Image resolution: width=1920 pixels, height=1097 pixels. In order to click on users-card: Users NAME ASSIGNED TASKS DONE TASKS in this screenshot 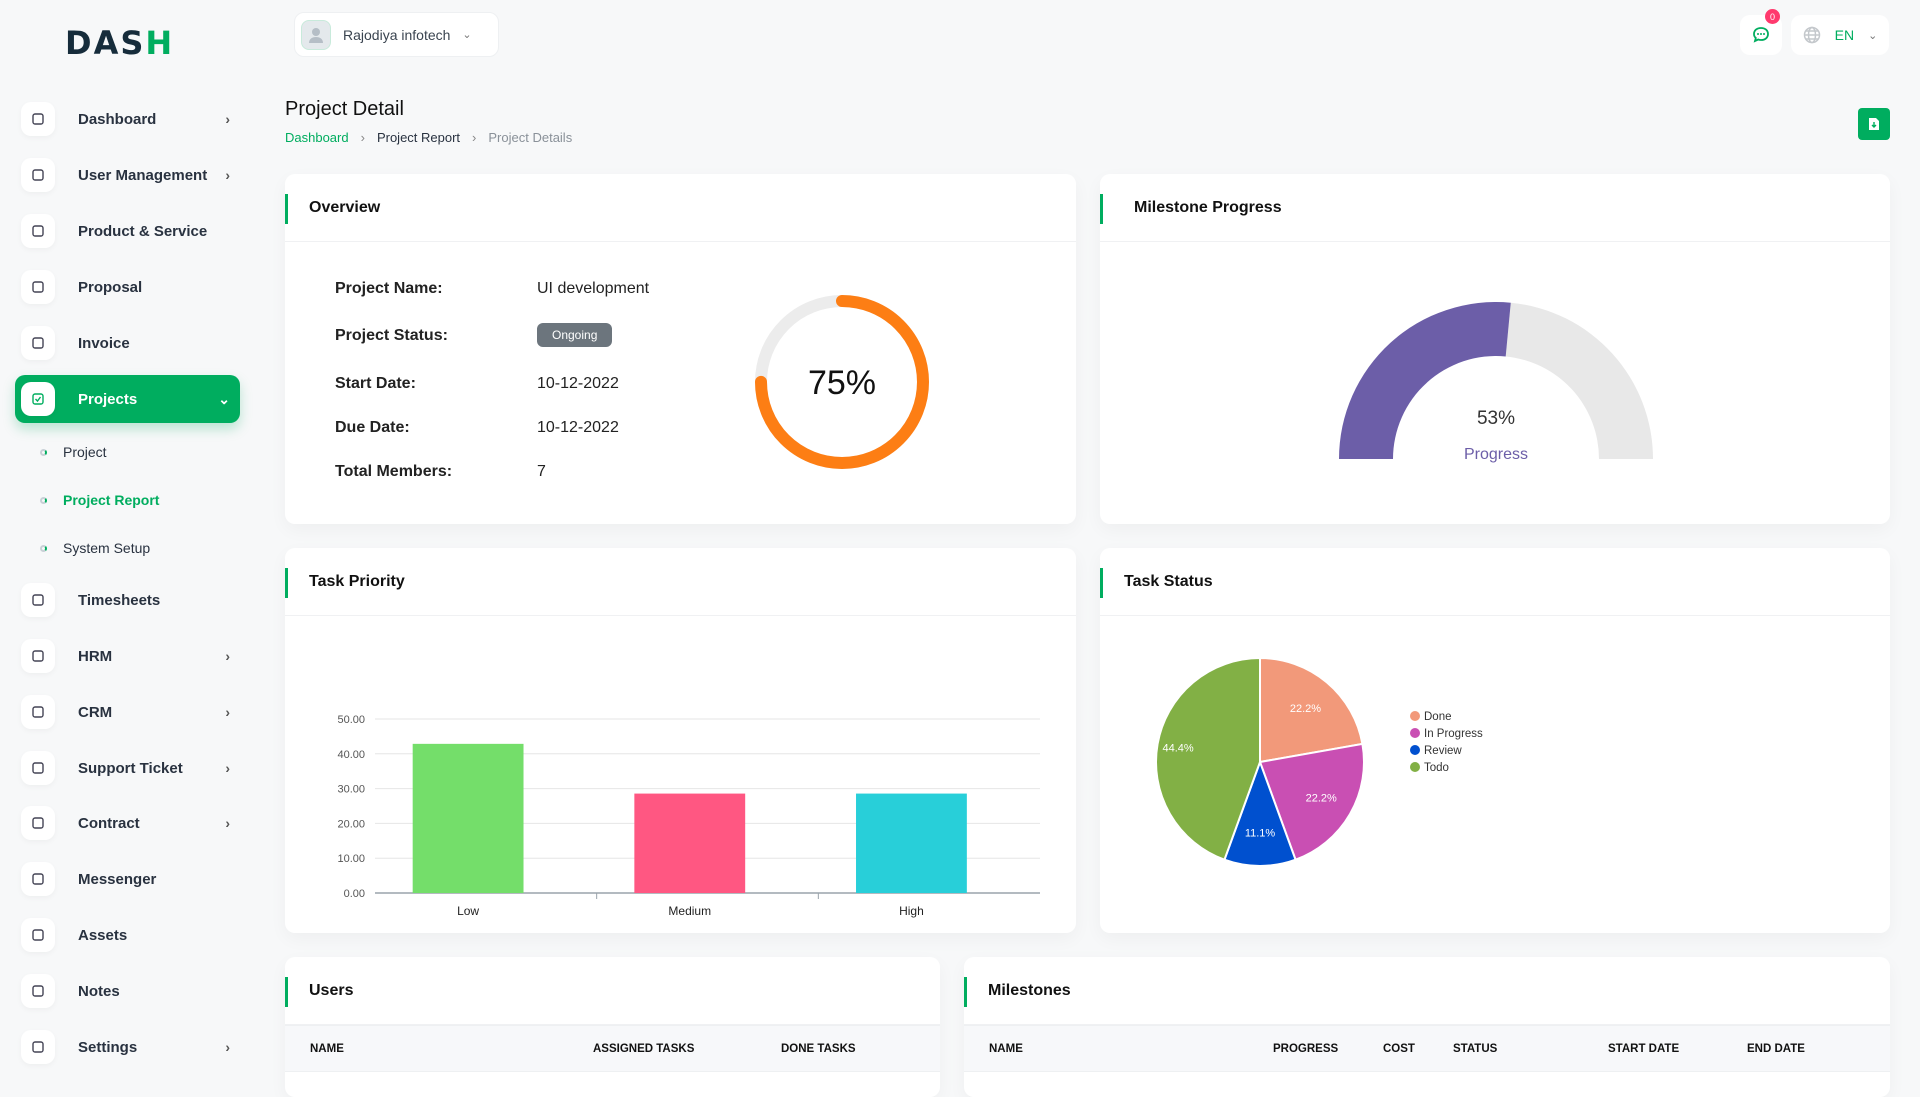, I will do `click(612, 1027)`.